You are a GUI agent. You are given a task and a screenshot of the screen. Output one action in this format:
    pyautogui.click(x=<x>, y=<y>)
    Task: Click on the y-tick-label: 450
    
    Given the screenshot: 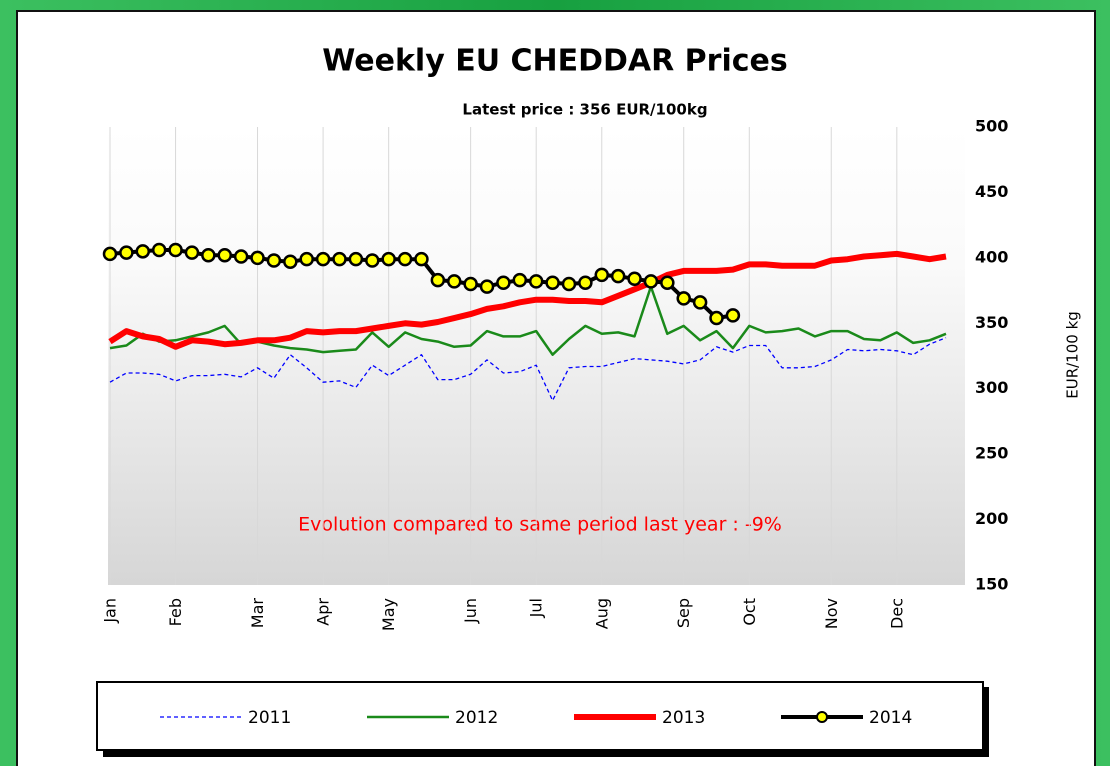 What is the action you would take?
    pyautogui.click(x=991, y=191)
    